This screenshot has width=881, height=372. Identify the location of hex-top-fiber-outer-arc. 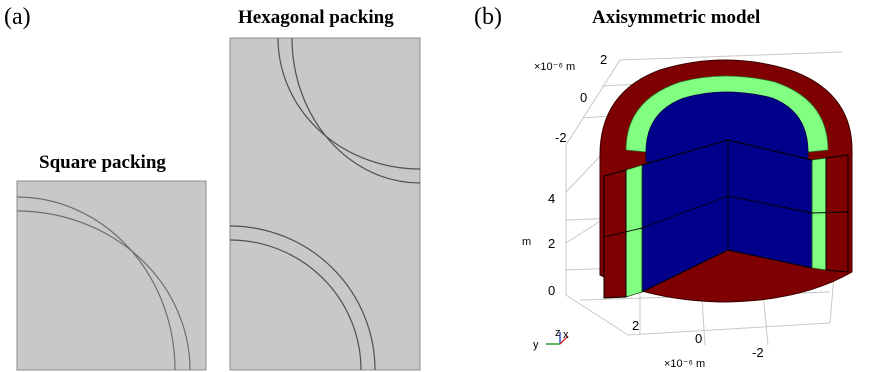
(356, 110).